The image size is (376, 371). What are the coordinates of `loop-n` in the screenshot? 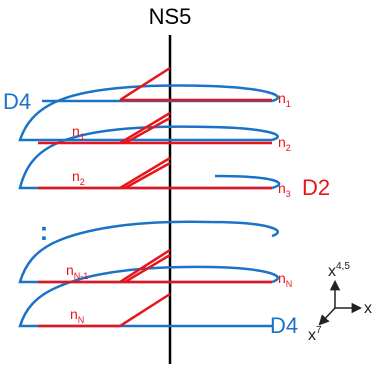 It's located at (148, 296).